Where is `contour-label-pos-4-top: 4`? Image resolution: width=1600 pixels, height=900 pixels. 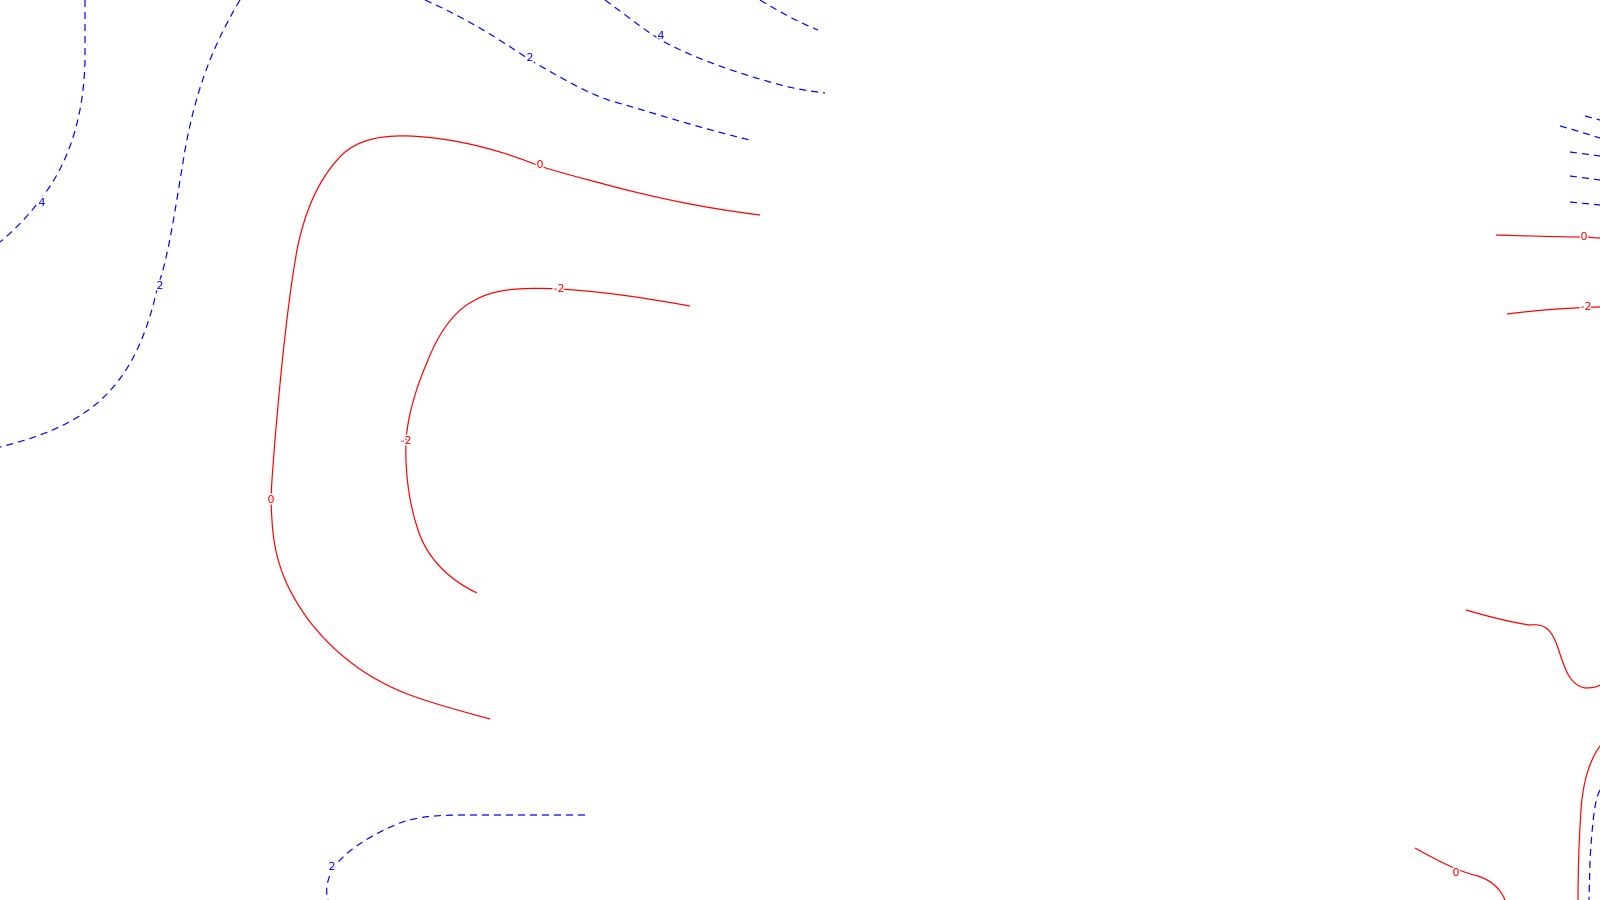 contour-label-pos-4-top: 4 is located at coordinates (661, 35).